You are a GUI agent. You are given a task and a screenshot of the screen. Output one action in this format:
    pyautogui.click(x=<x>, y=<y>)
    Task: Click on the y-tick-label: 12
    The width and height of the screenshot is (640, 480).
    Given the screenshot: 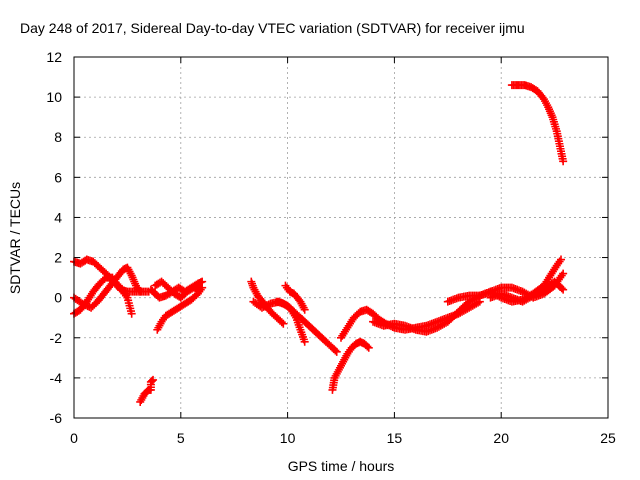 What is the action you would take?
    pyautogui.click(x=54, y=57)
    